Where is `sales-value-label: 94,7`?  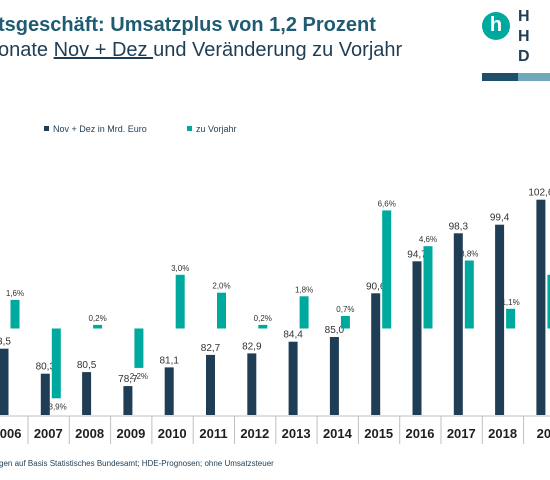
sales-value-label: 94,7 is located at coordinates (417, 254).